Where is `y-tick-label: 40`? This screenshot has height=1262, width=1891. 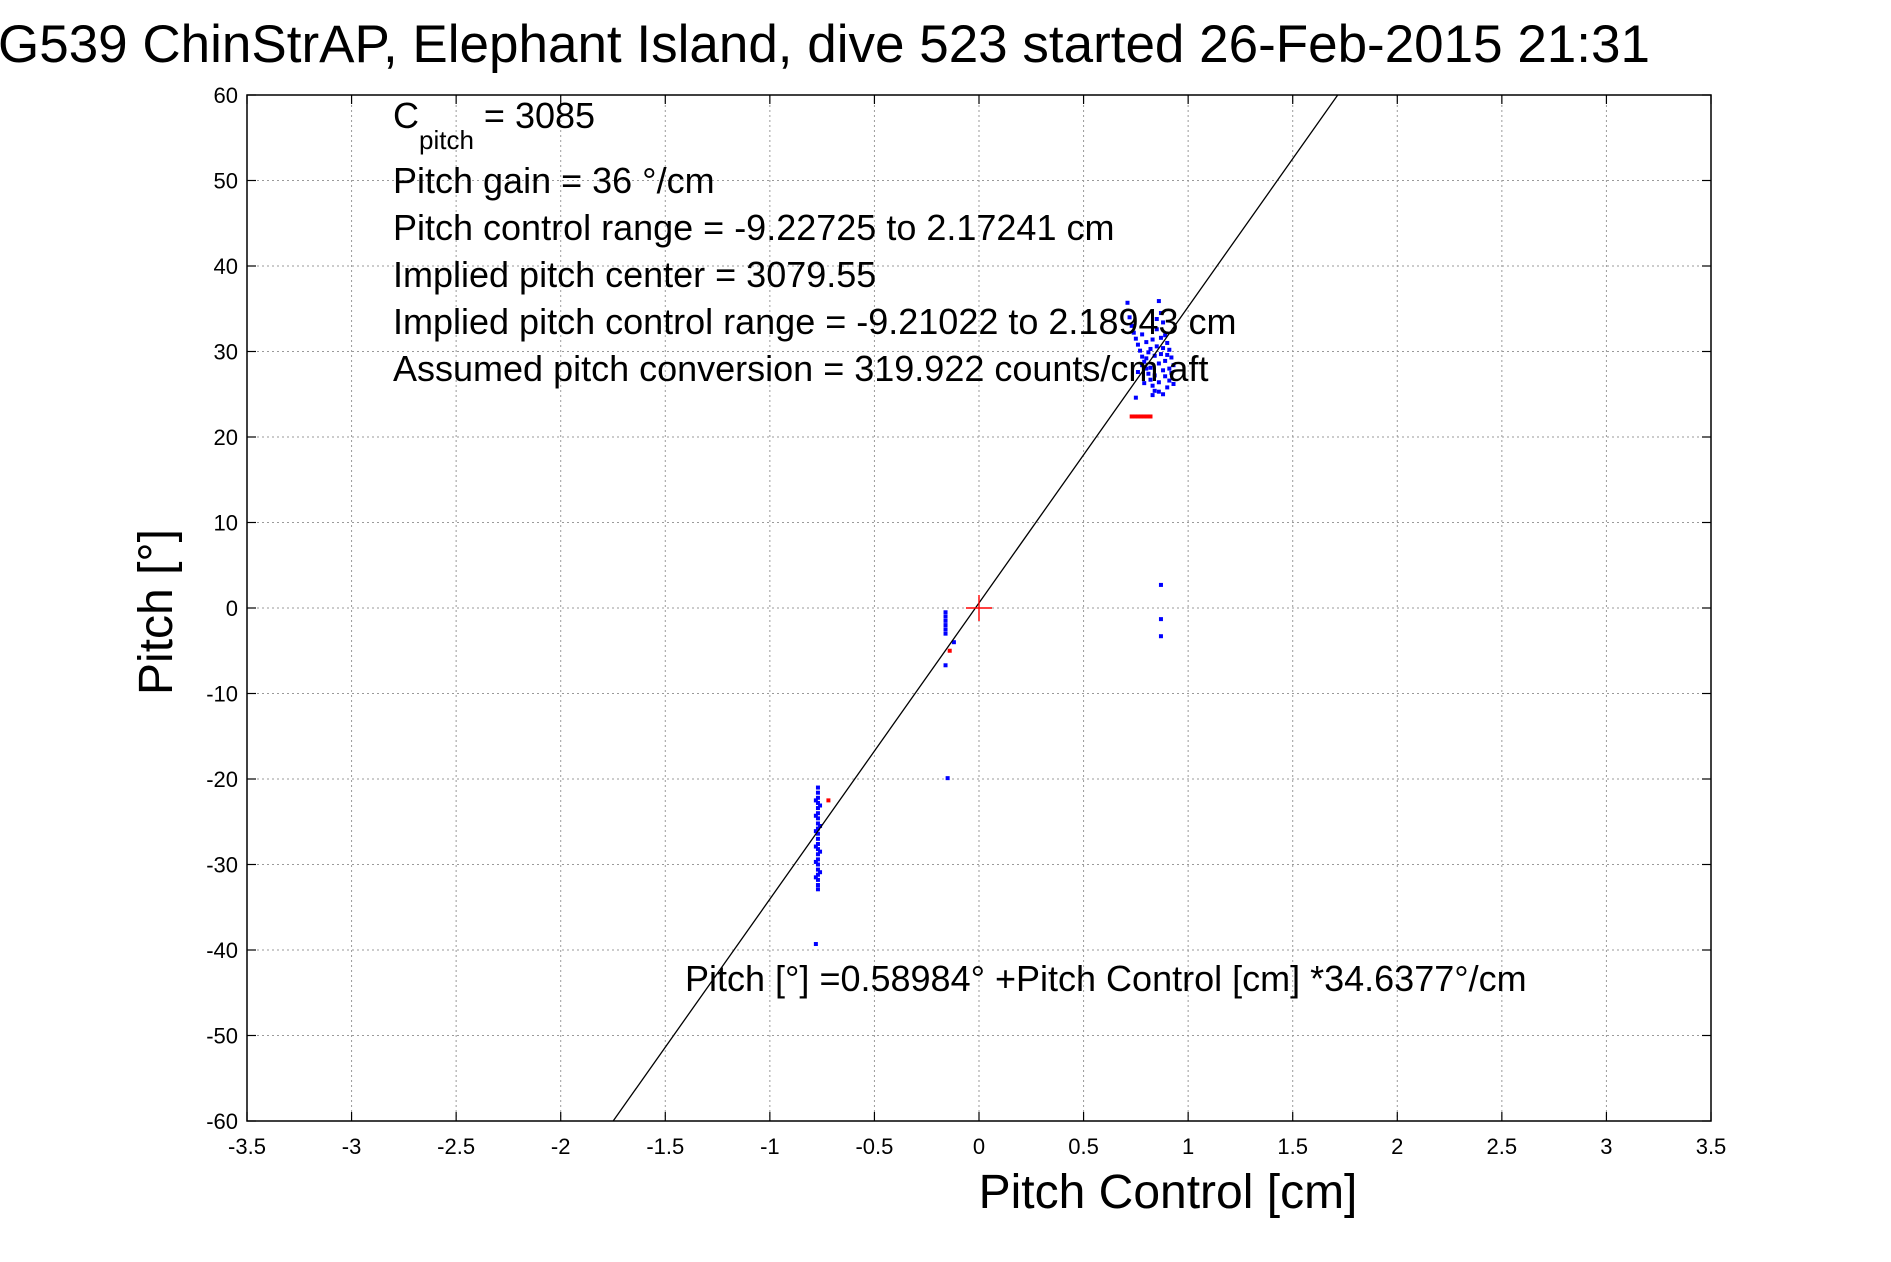 y-tick-label: 40 is located at coordinates (226, 266).